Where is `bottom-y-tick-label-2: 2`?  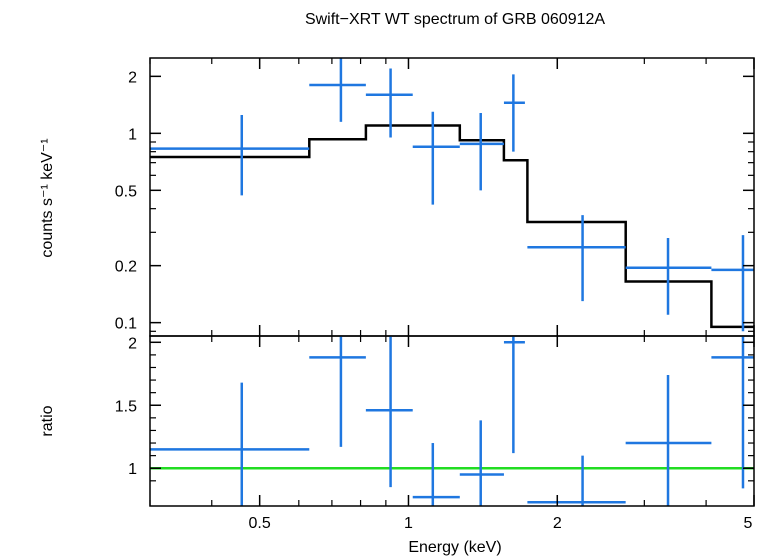
bottom-y-tick-label-2: 2 is located at coordinates (132, 343).